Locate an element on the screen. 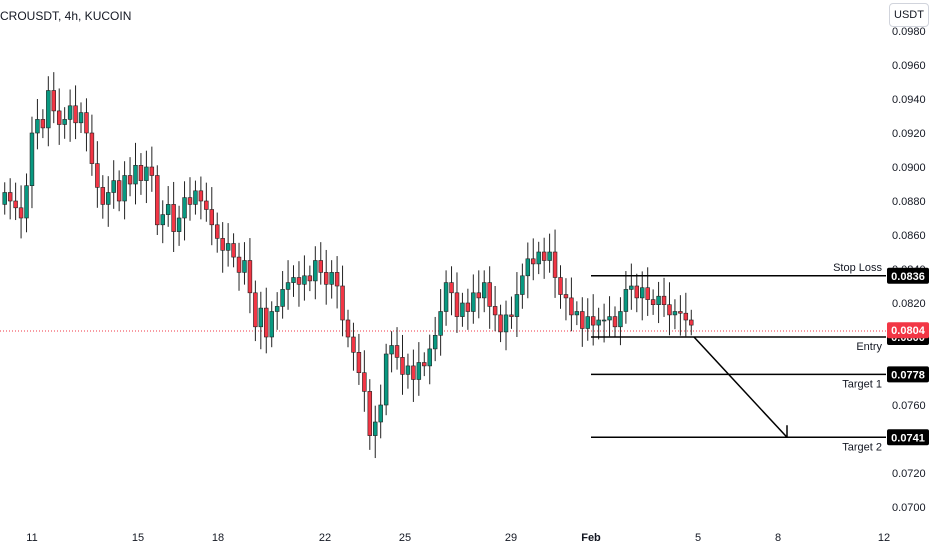 The width and height of the screenshot is (932, 550). symbol-title: CROUSDT, 4h, KUCOIN is located at coordinates (66, 16).